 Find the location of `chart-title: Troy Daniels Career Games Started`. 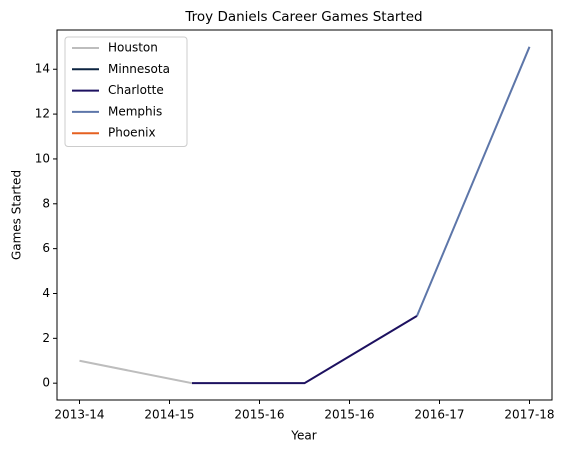

chart-title: Troy Daniels Career Games Started is located at coordinates (303, 17).